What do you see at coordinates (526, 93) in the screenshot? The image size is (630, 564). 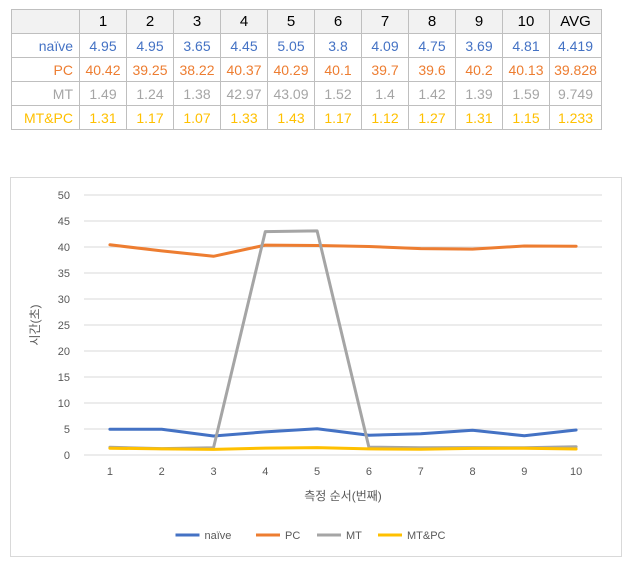 I see `table-cell: 1.59` at bounding box center [526, 93].